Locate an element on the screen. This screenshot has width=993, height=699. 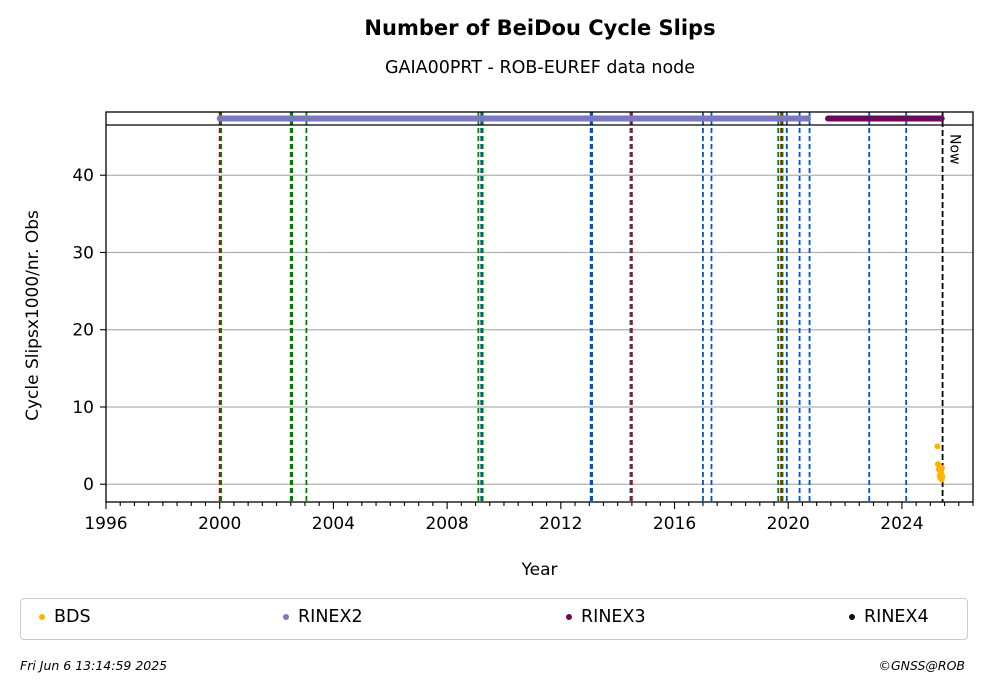
legend-label-bds: BDS is located at coordinates (72, 617).